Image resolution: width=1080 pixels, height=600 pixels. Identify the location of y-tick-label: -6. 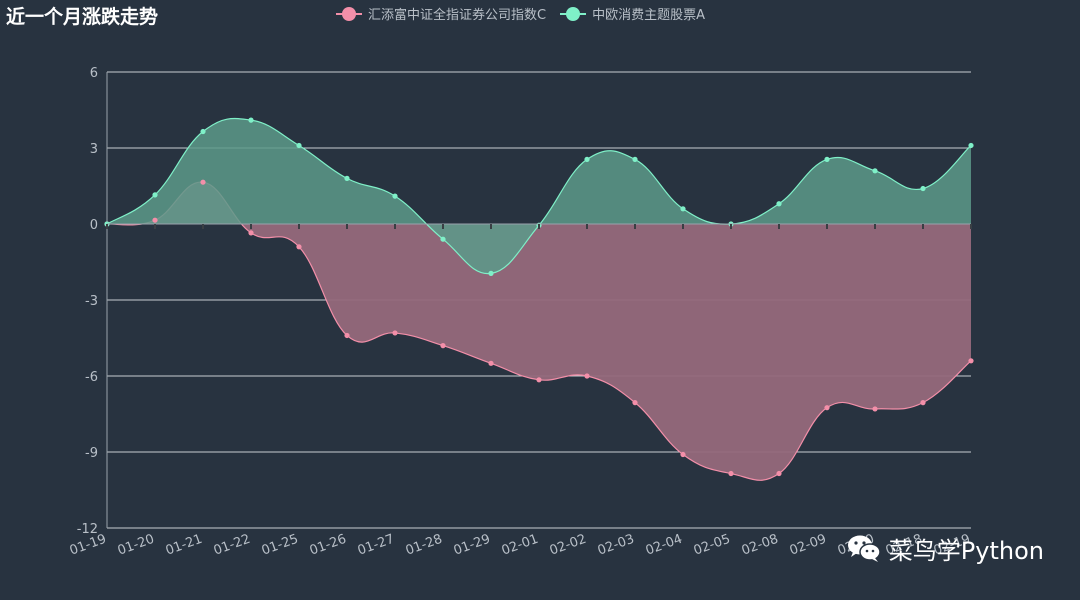
(91, 377).